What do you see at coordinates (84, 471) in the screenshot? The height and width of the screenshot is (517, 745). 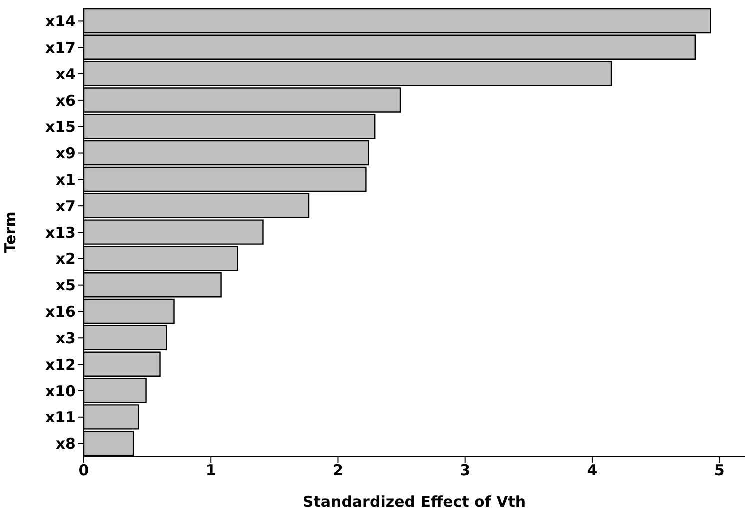 I see `x-tick-label: 0` at bounding box center [84, 471].